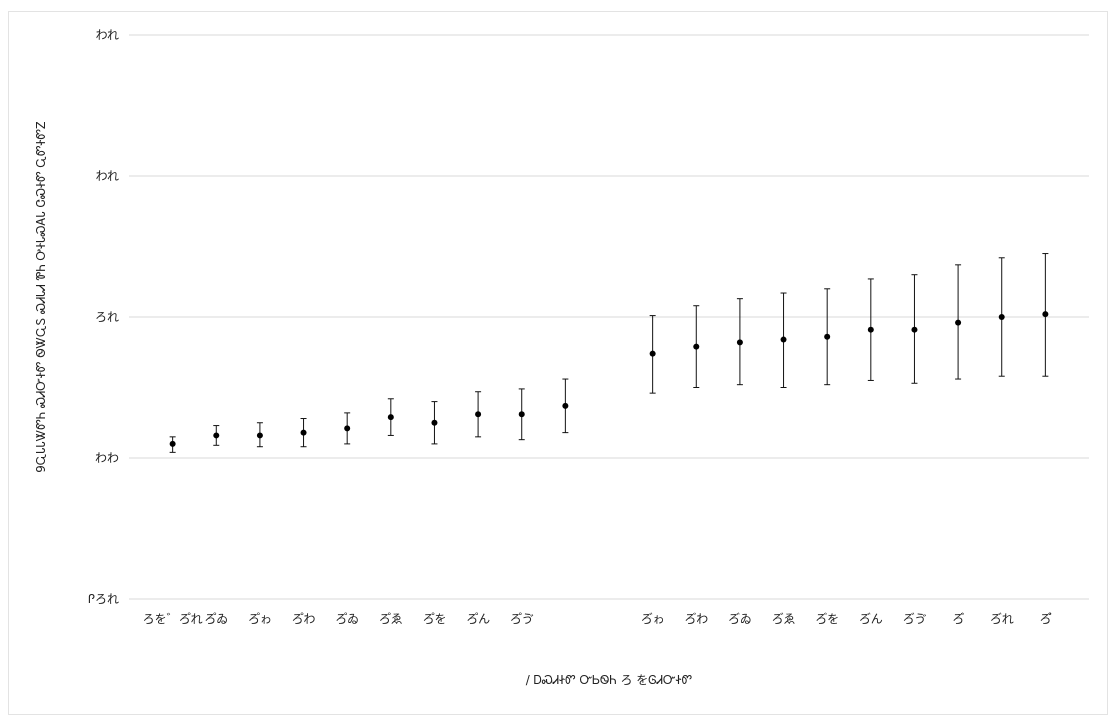 This screenshot has width=1110, height=716. Describe the element at coordinates (958, 619) in the screenshot. I see `x-tick-label: ろ゙゙` at that location.